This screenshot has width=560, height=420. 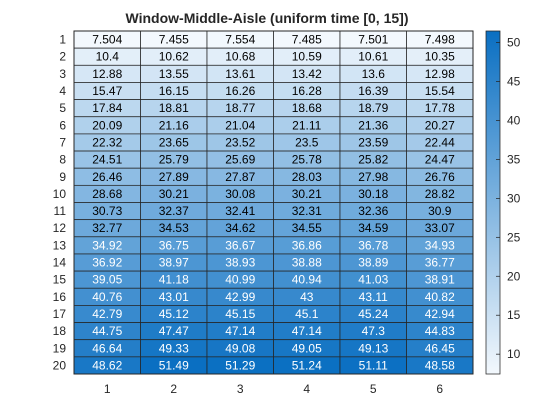 What do you see at coordinates (440, 57) in the screenshot?
I see `heatmap-cell-label: 10.35` at bounding box center [440, 57].